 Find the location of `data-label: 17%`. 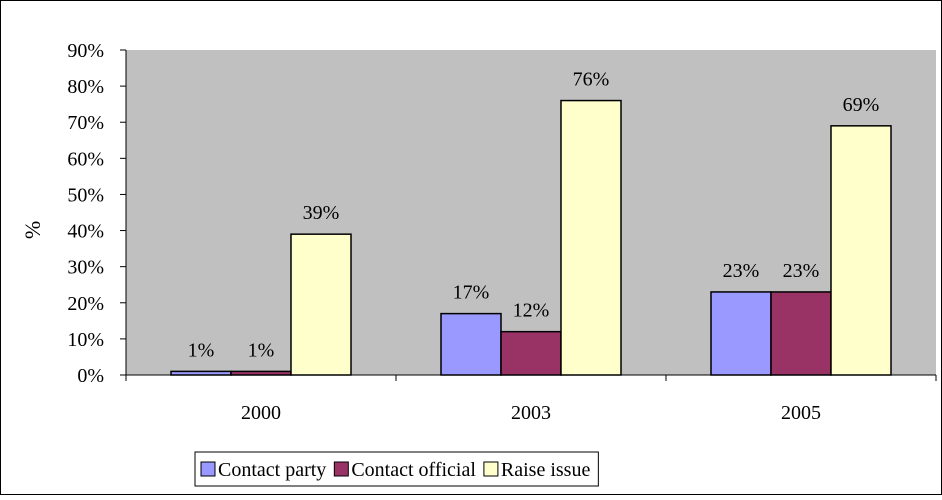

data-label: 17% is located at coordinates (471, 293).